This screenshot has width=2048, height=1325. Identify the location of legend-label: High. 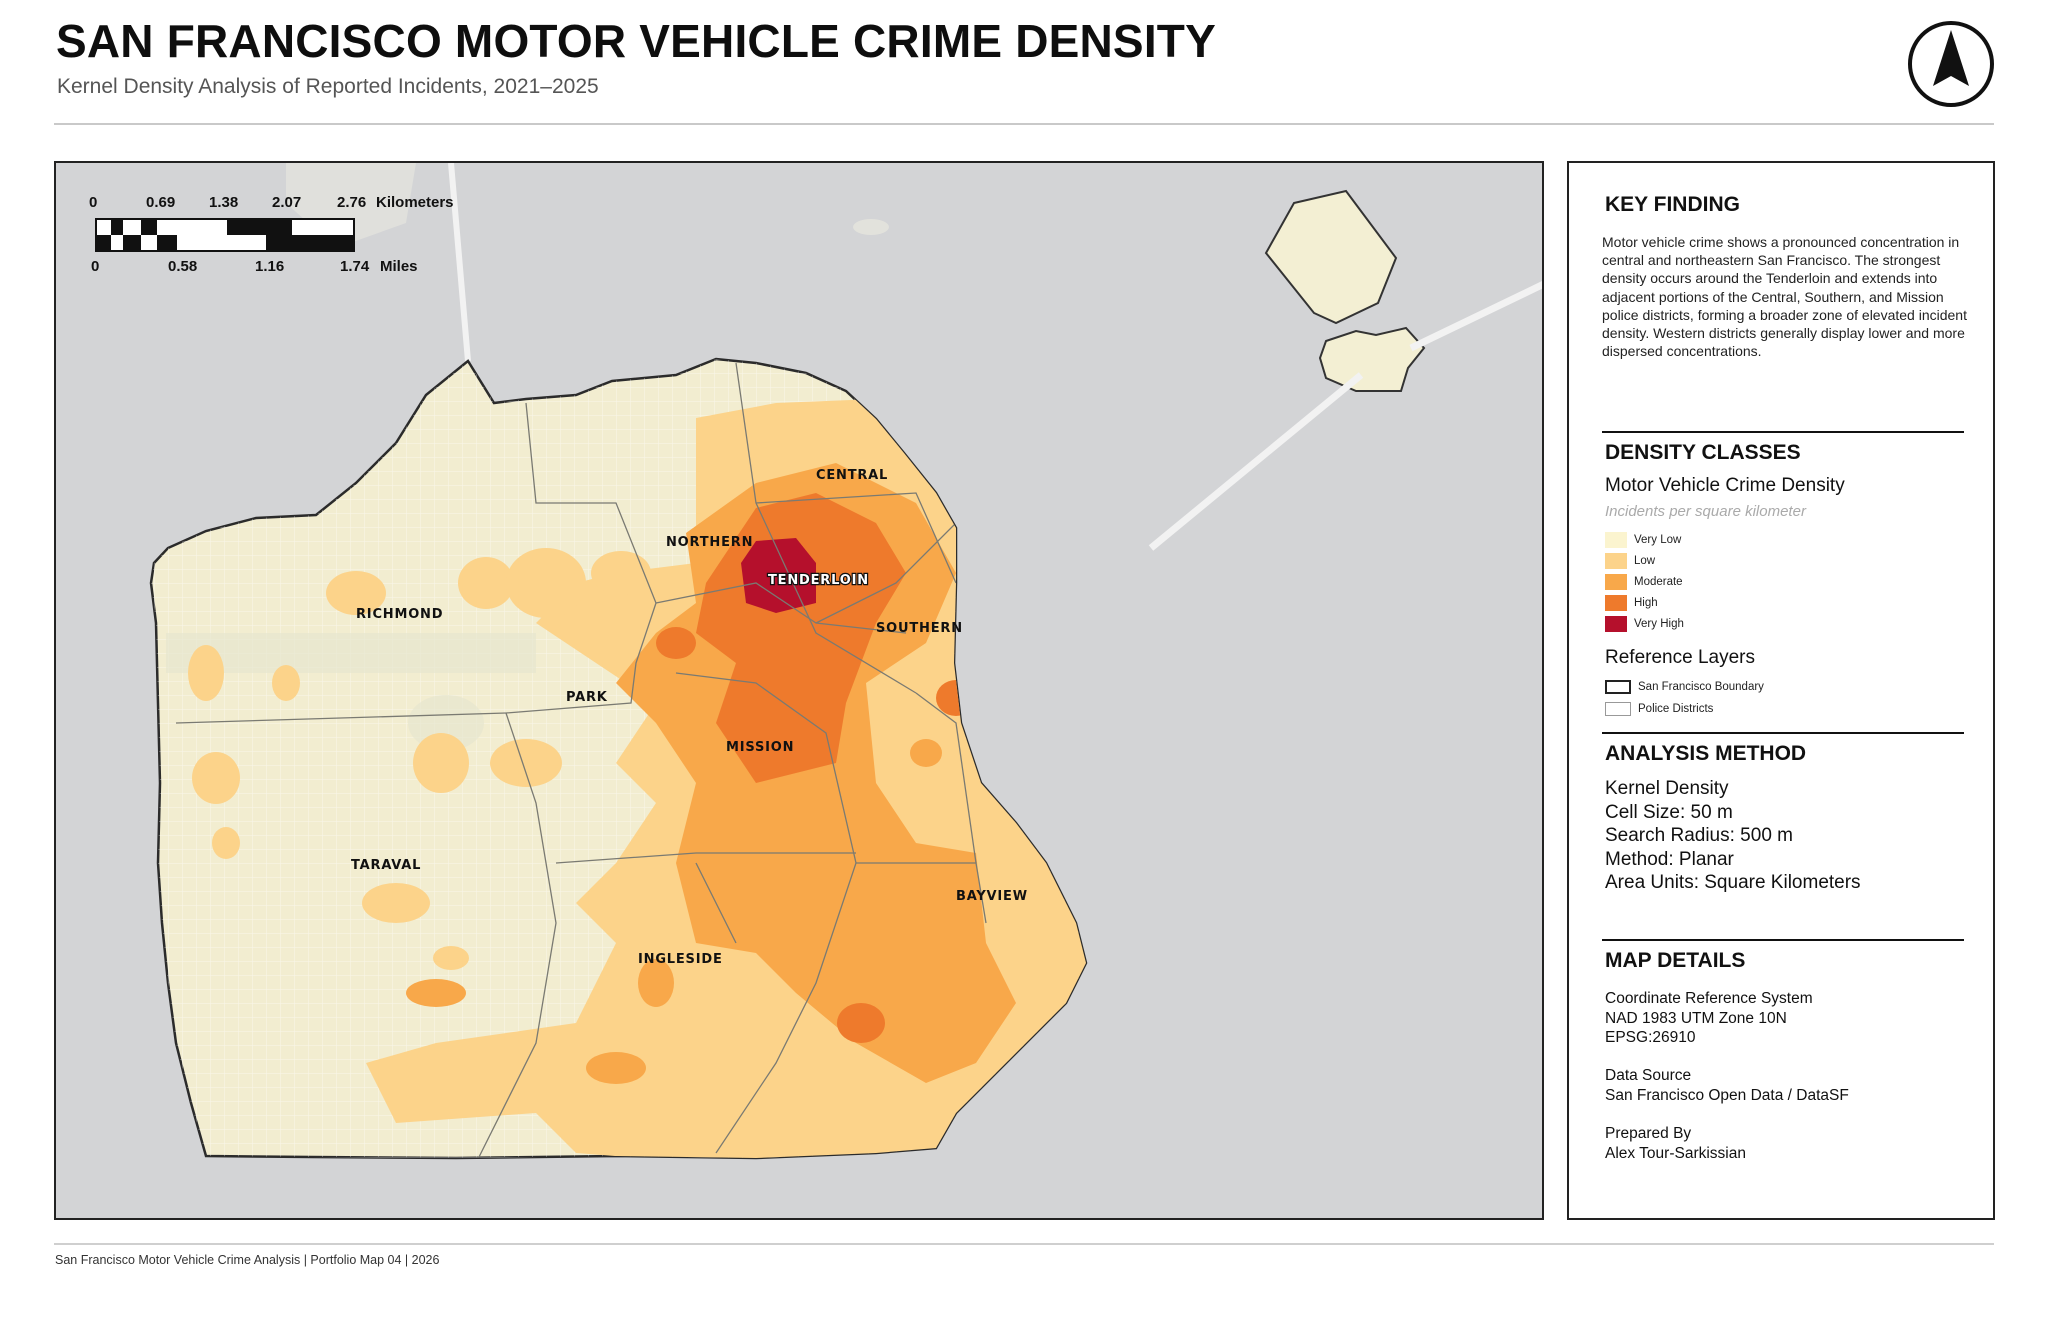
(1646, 603).